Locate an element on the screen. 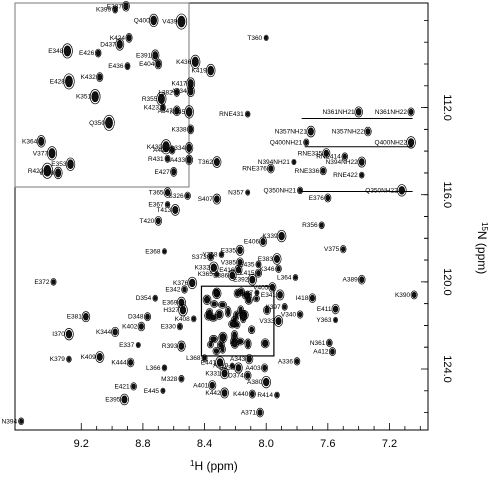 This screenshot has height=486, width=495. peak-label: S326 is located at coordinates (176, 196).